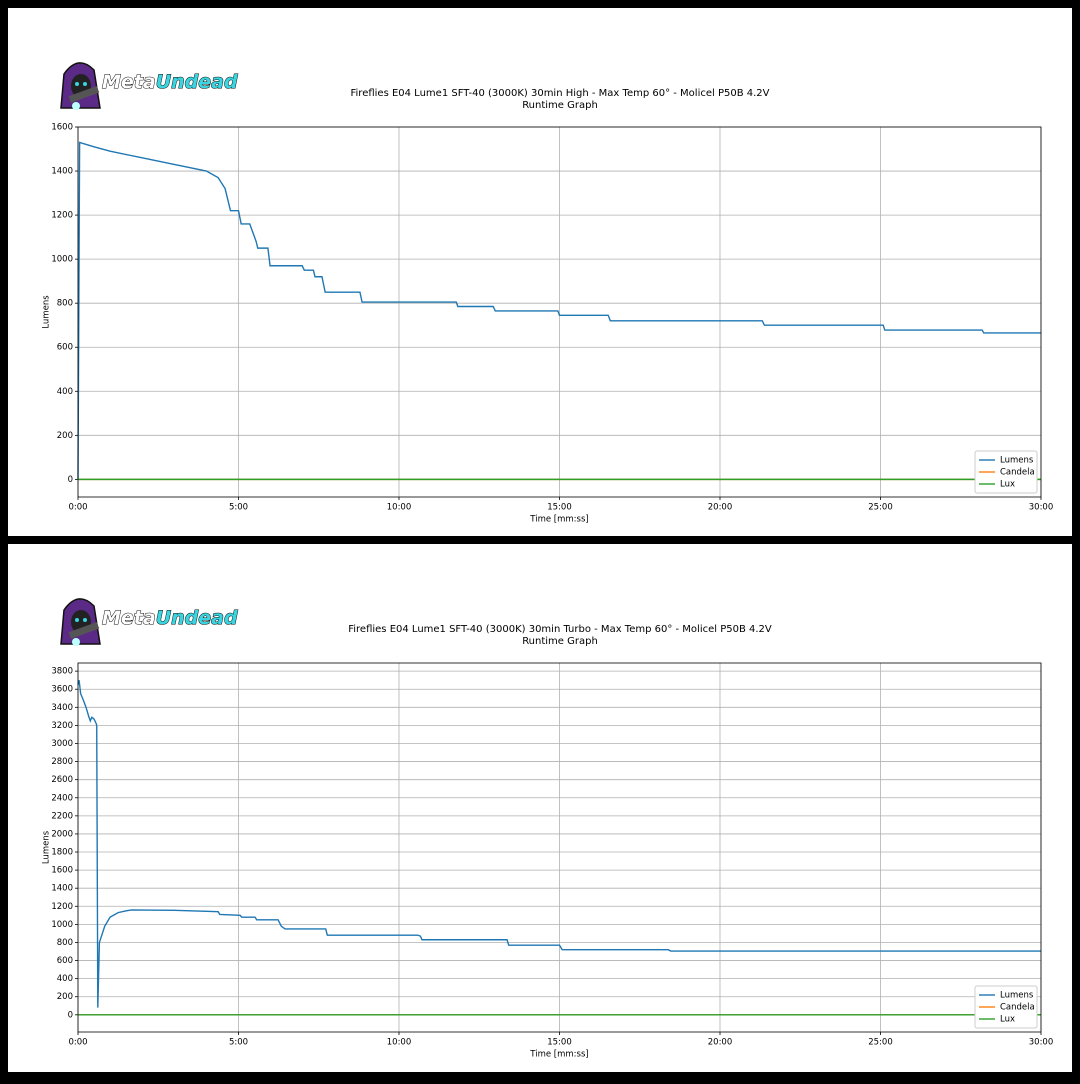  Describe the element at coordinates (62, 672) in the screenshot. I see `y-tick-label: 3800` at that location.